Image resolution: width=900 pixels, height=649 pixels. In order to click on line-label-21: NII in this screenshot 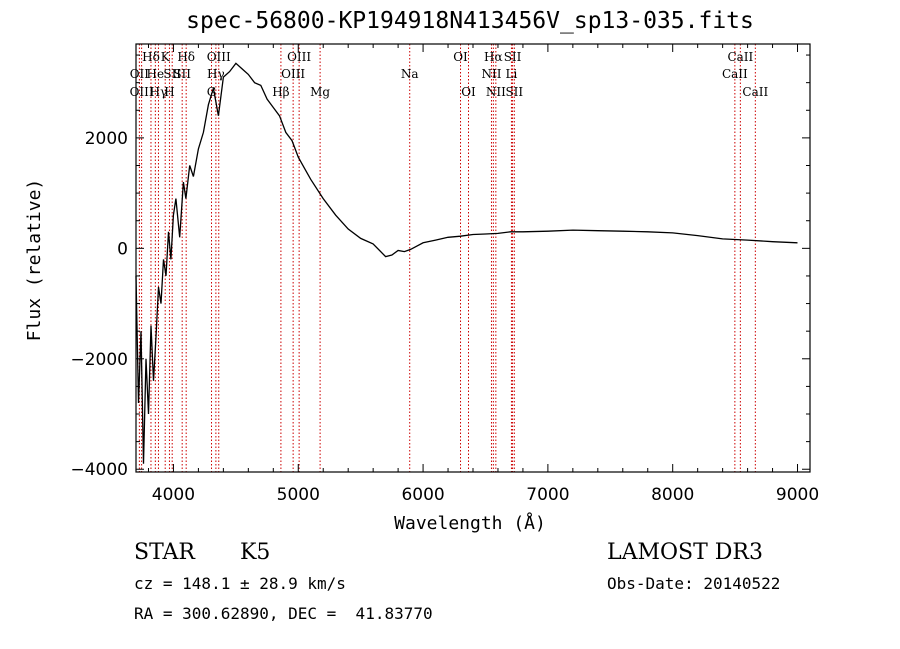, I will do `click(491, 74)`.